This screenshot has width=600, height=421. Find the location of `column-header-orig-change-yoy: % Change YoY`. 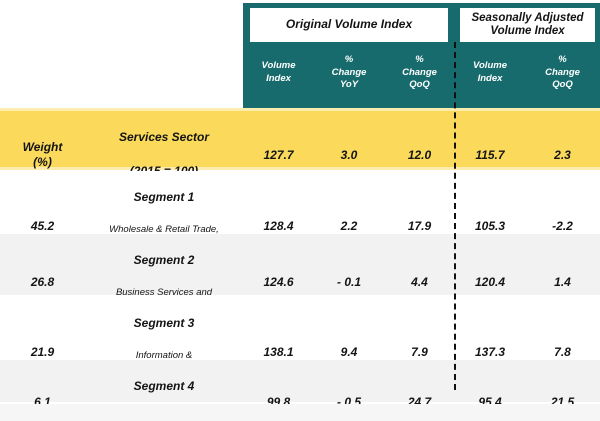

column-header-orig-change-yoy: % Change YoY is located at coordinates (349, 72).